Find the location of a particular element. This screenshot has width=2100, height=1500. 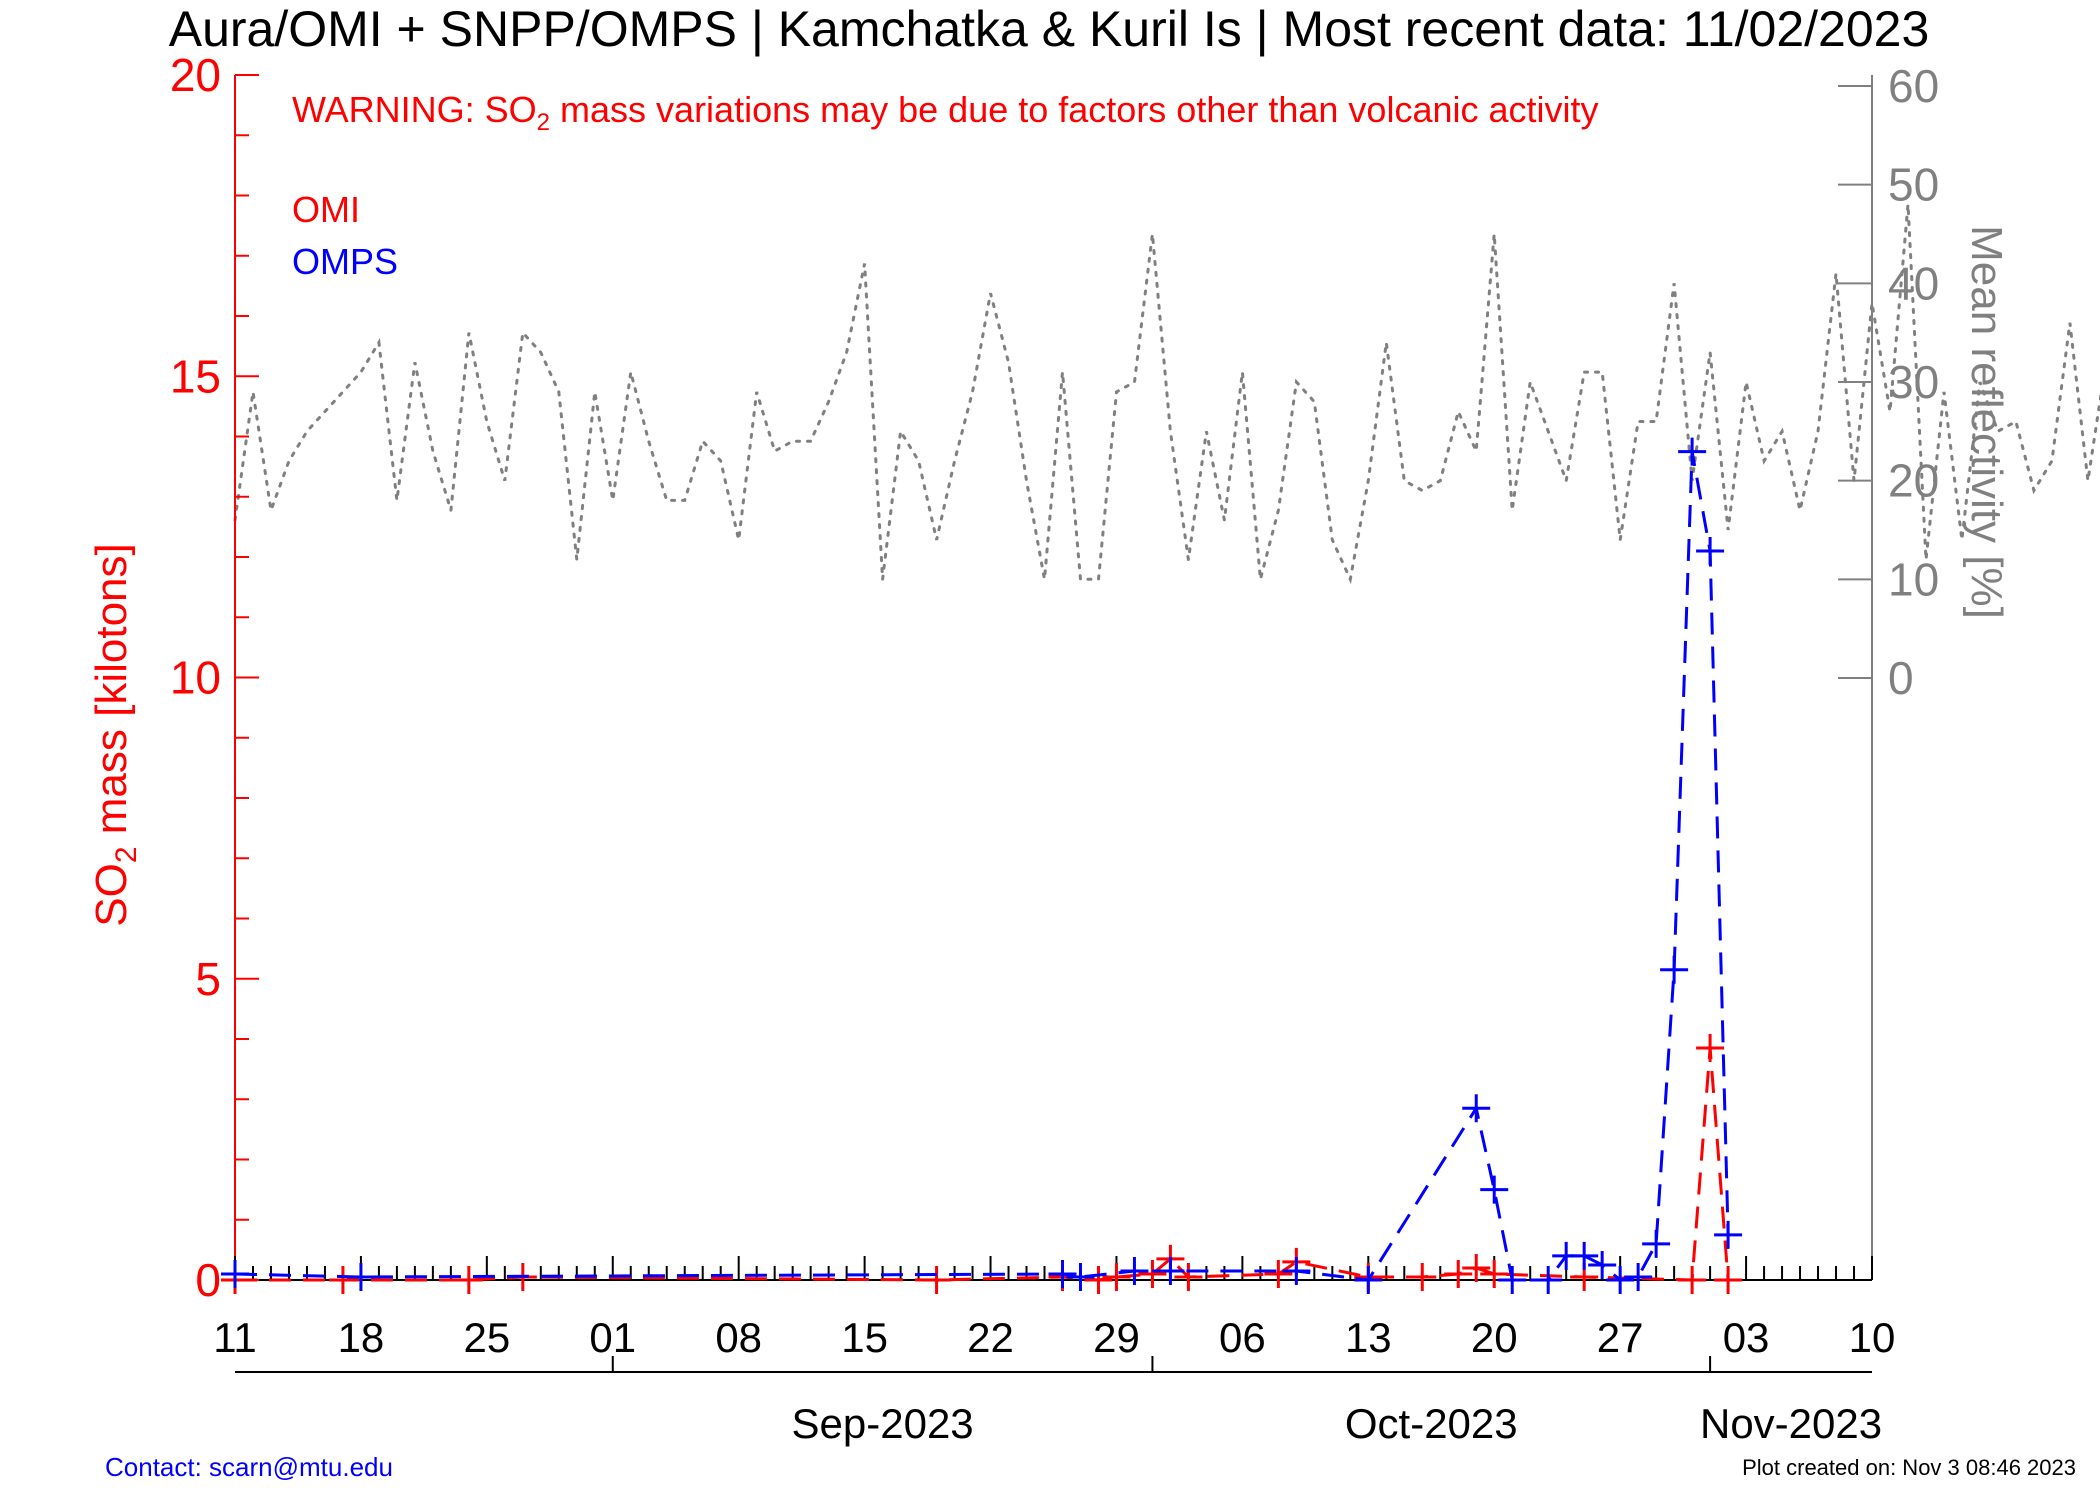

y-label-suffix: mass [kilotons] is located at coordinates (111, 694).